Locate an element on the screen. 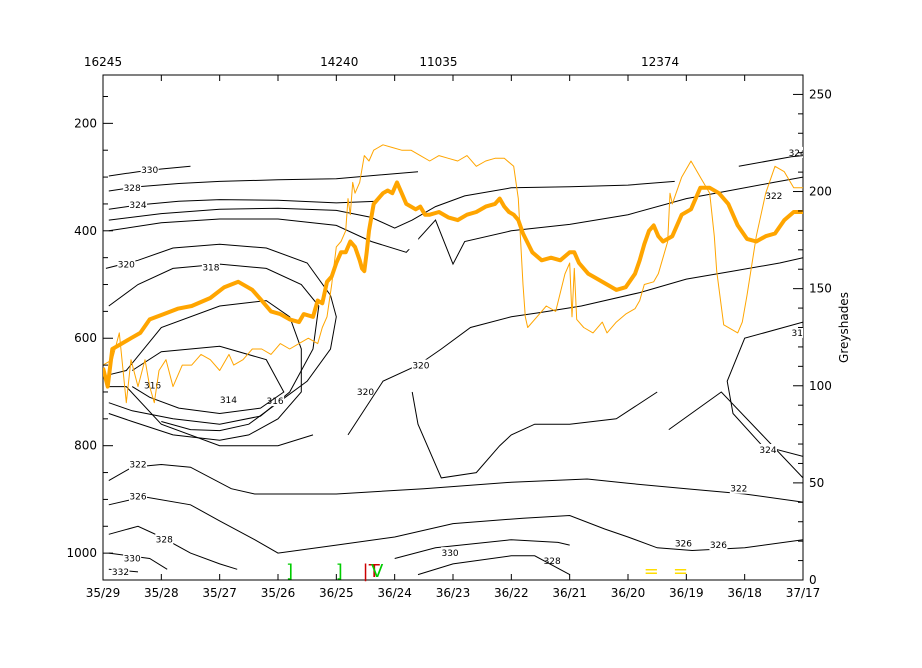 The height and width of the screenshot is (668, 922). contour-label: 332 is located at coordinates (120, 573).